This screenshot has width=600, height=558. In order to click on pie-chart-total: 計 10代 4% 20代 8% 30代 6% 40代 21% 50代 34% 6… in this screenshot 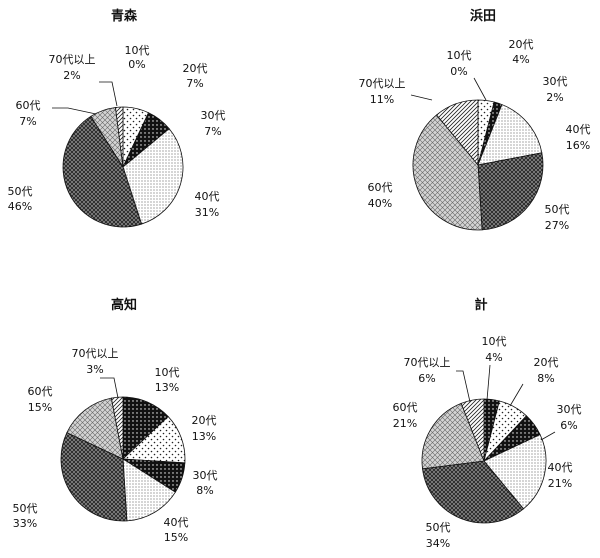, I will do `click(487, 423)`.